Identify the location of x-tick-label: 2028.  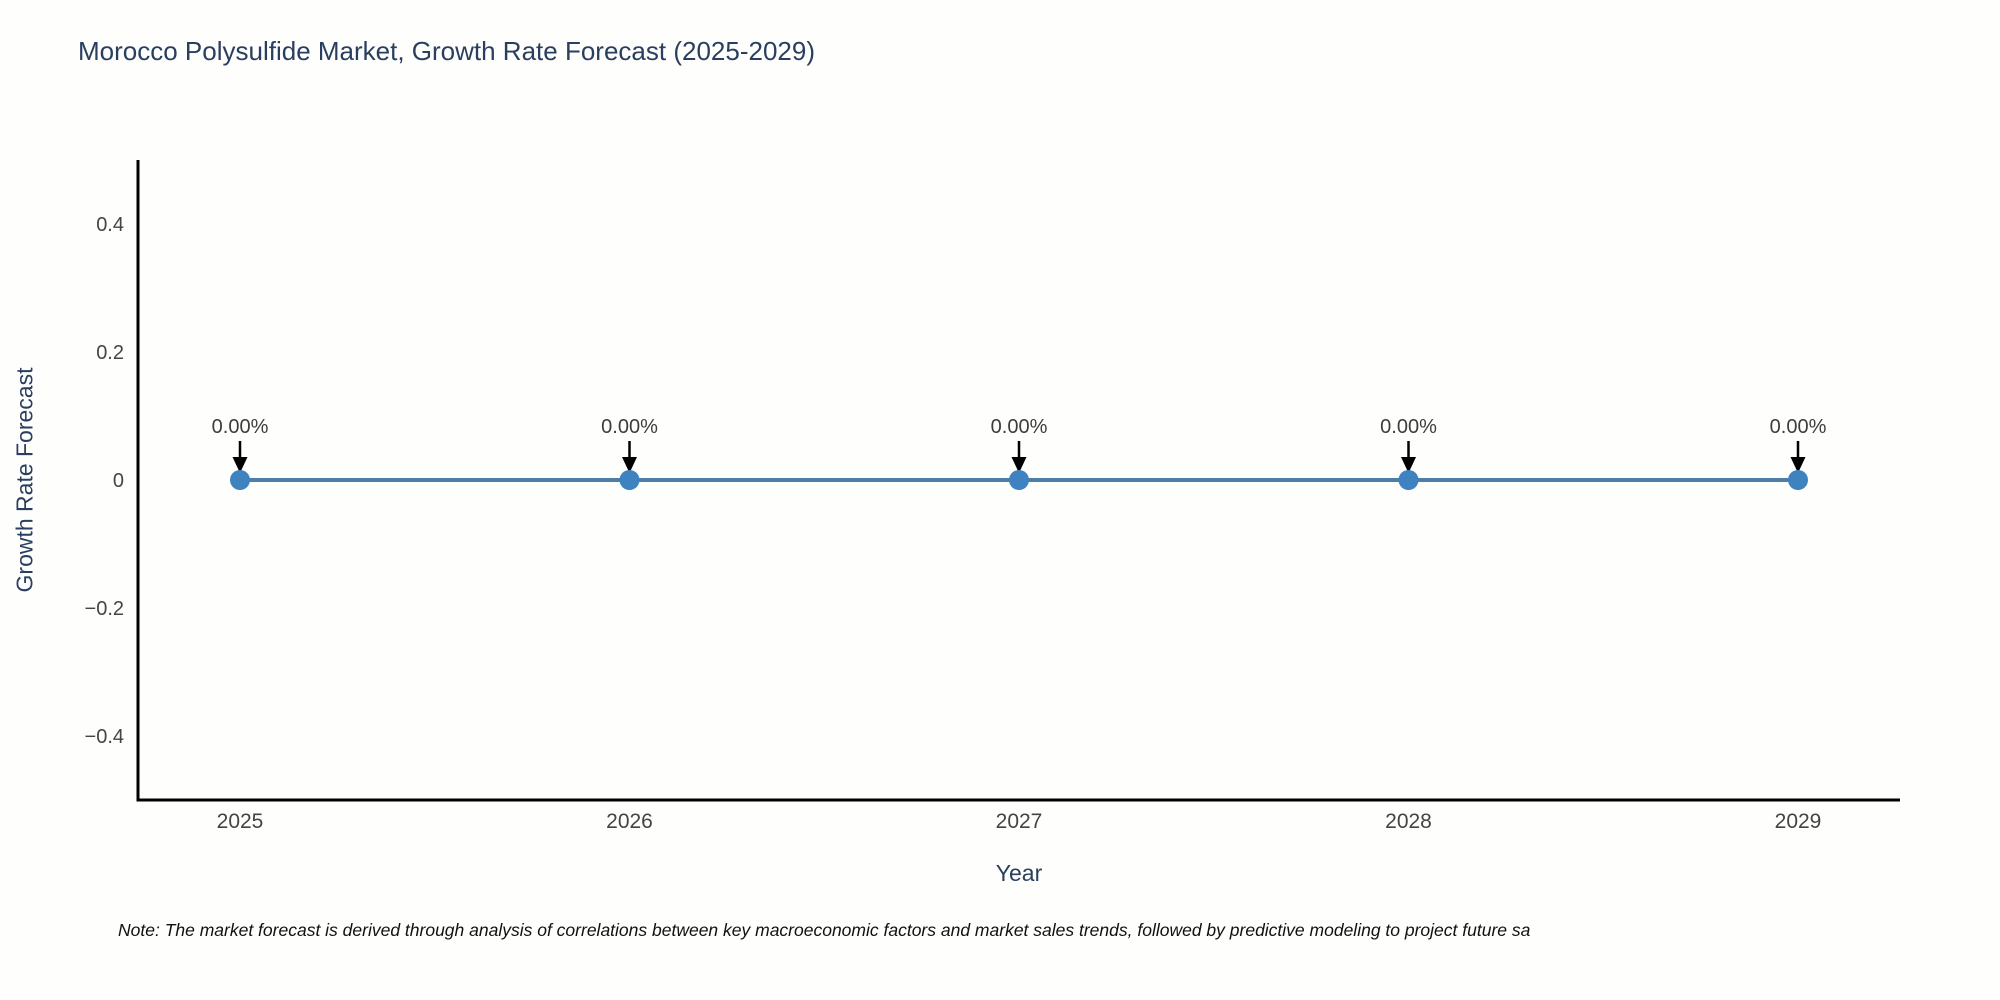
(1408, 821).